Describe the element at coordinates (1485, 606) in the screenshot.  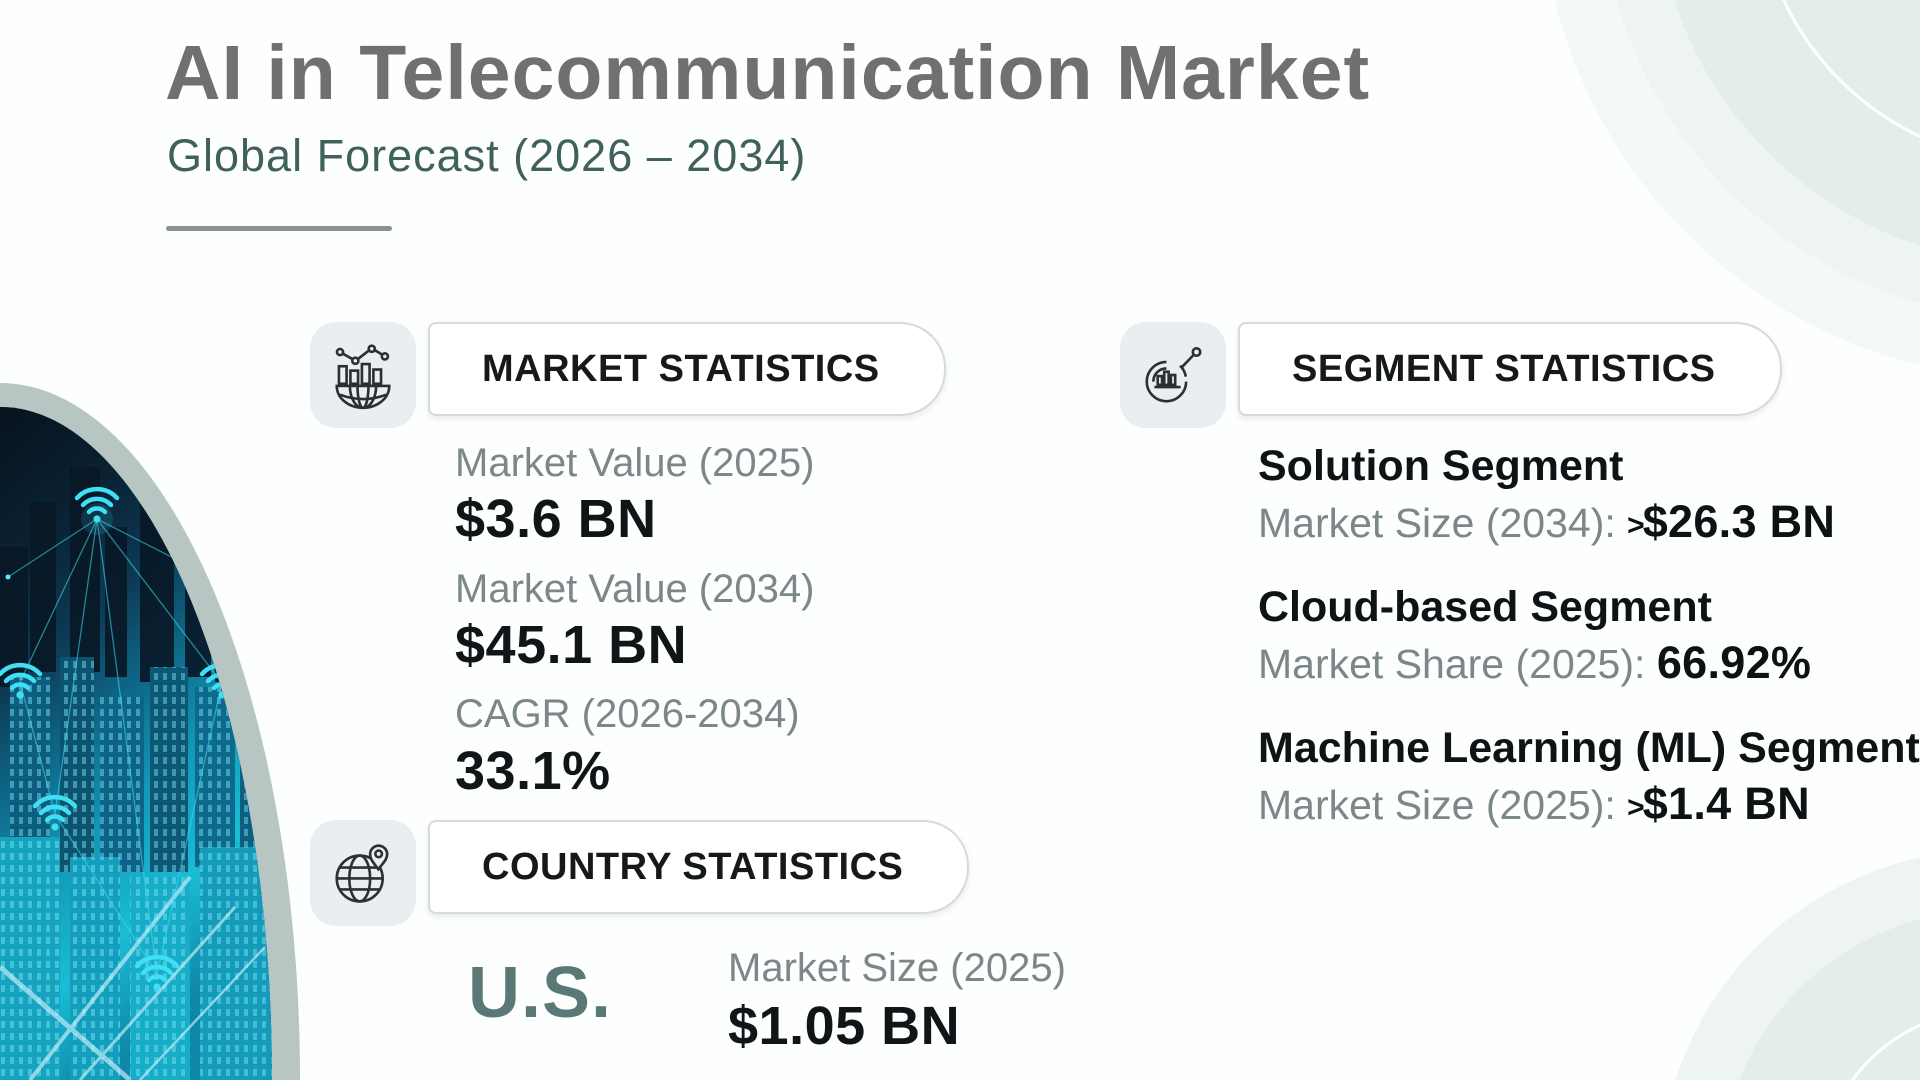
I see `segment-name: Cloud-based Segment` at that location.